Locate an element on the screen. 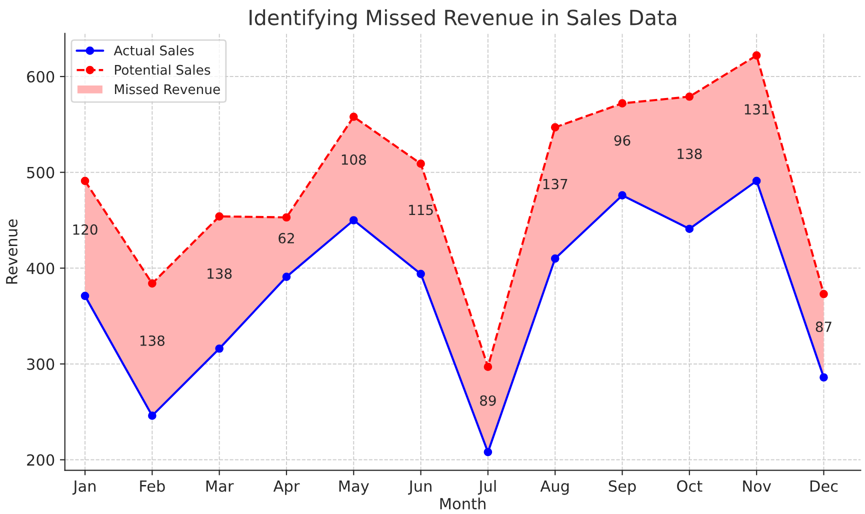 This screenshot has width=865, height=514. x-tick-label: Jun is located at coordinates (420, 487).